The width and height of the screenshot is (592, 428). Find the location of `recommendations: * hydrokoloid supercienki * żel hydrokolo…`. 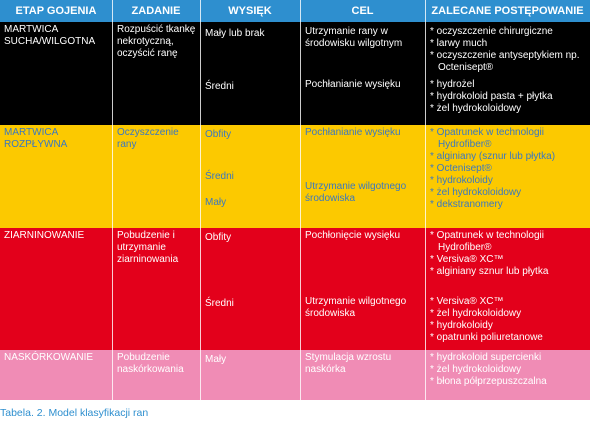

recommendations: * hydrokoloid supercienki * żel hydrokolo… is located at coordinates (509, 370).